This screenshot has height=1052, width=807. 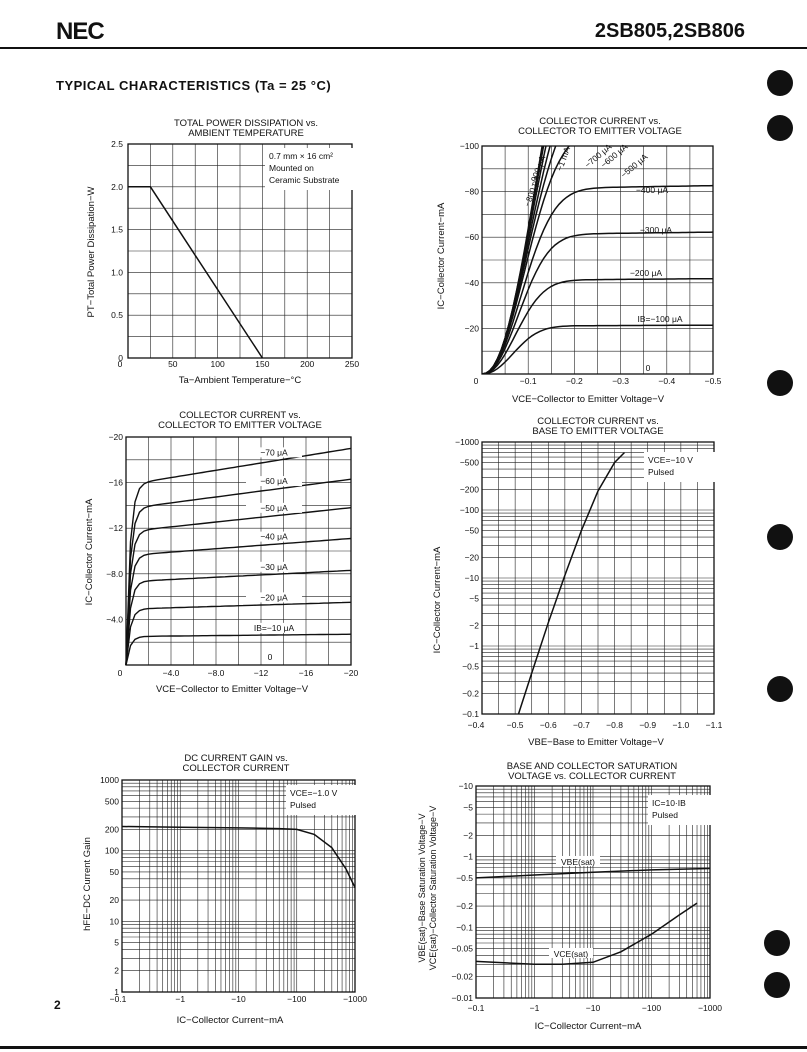 I want to click on y-tick-label: 1, so click(x=116, y=992).